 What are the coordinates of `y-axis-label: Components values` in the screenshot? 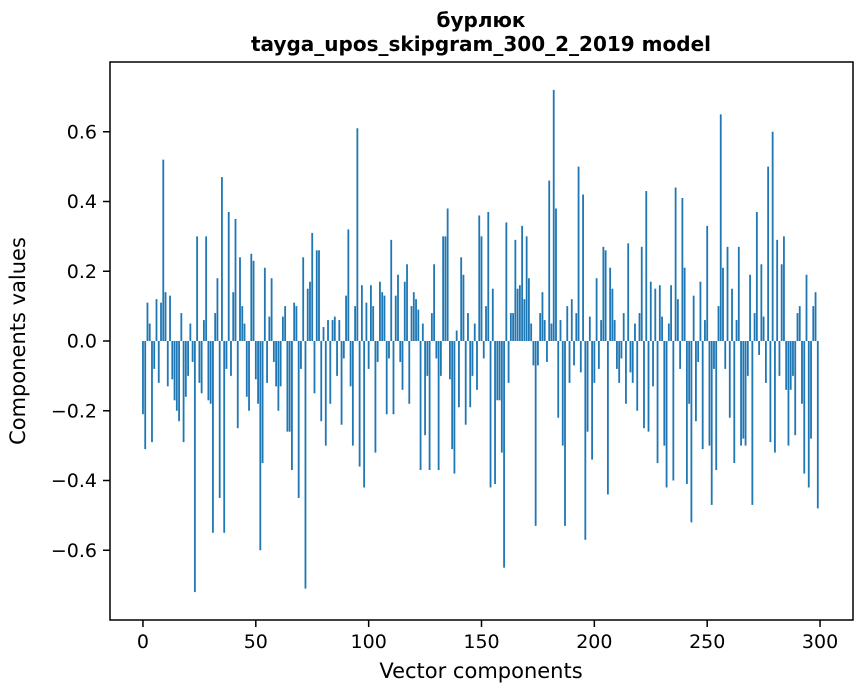 It's located at (18, 341).